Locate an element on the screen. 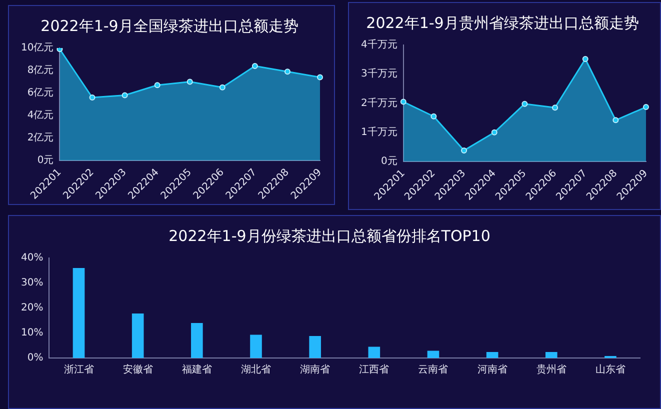 The width and height of the screenshot is (661, 409). chart-title: 2022年1-9月贵州省绿茶进出口总额走势 is located at coordinates (502, 23).